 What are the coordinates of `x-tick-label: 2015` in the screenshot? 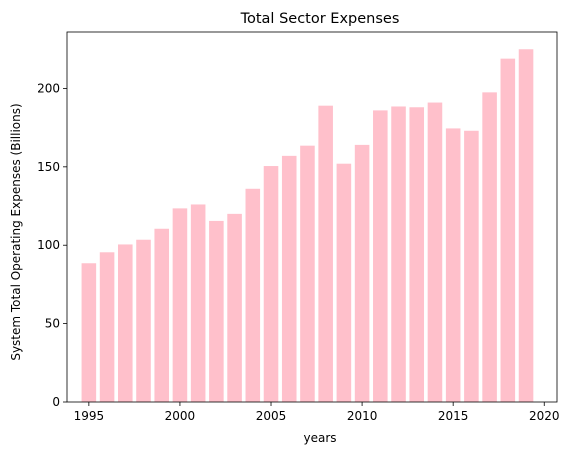 It's located at (453, 416).